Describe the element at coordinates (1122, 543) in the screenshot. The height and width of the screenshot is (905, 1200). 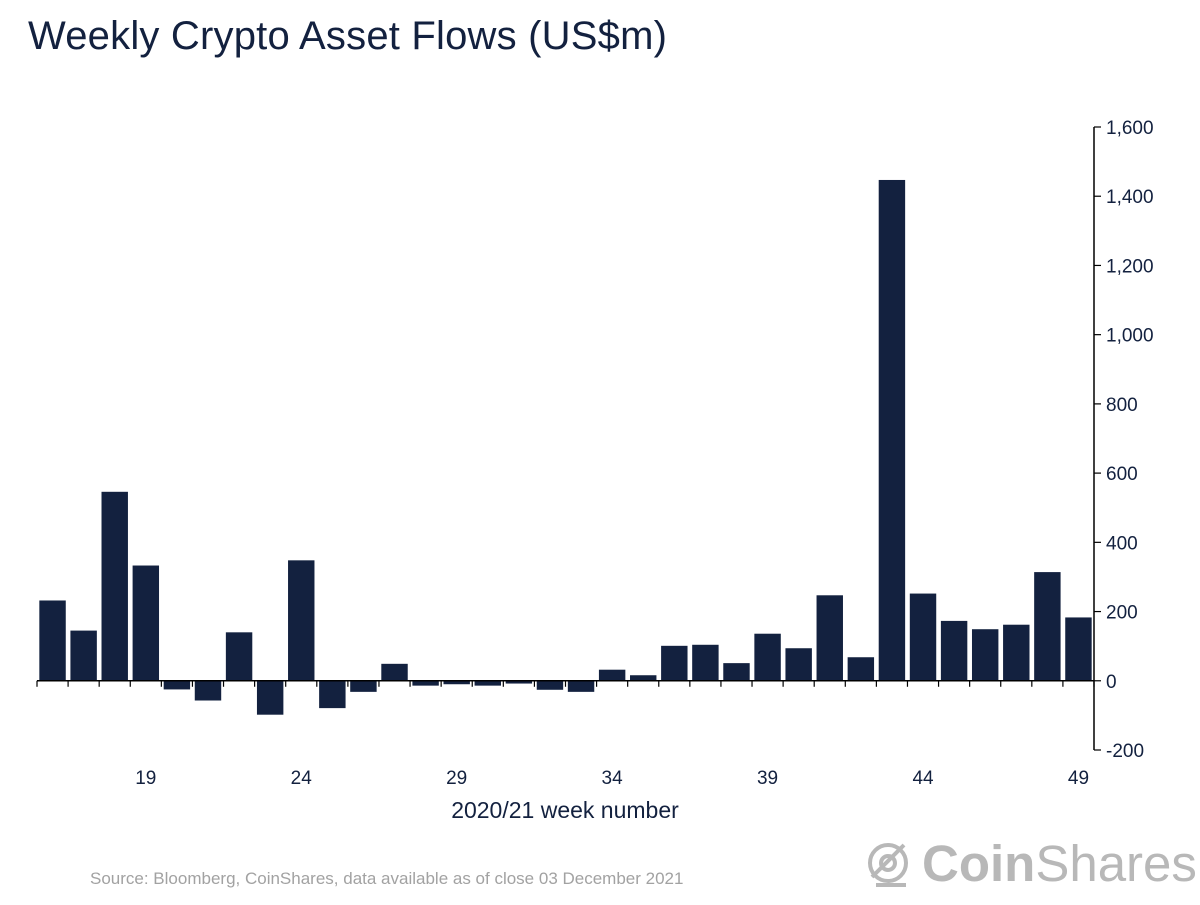
I see `y-tick-label: 400` at that location.